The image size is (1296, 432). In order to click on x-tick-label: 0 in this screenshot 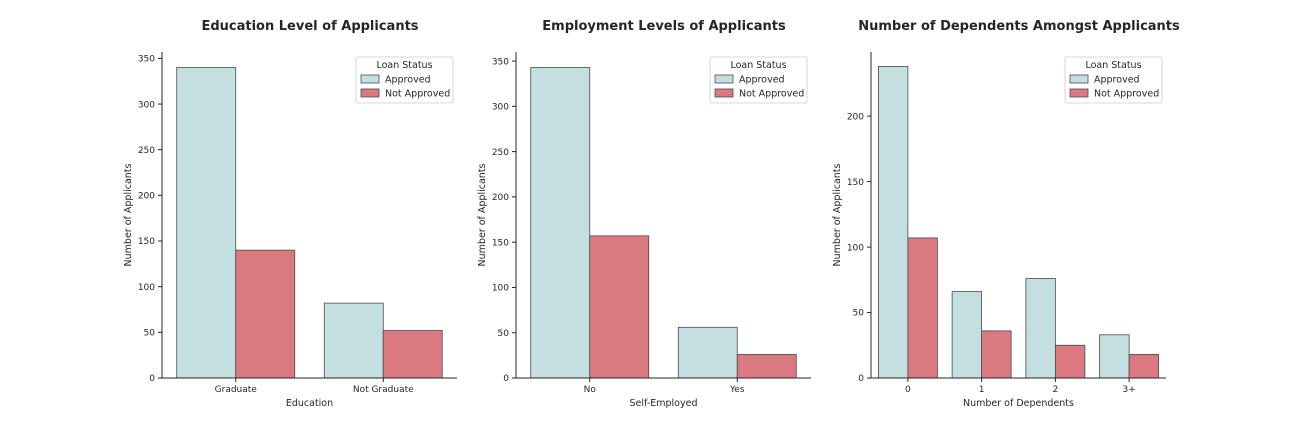, I will do `click(908, 390)`.